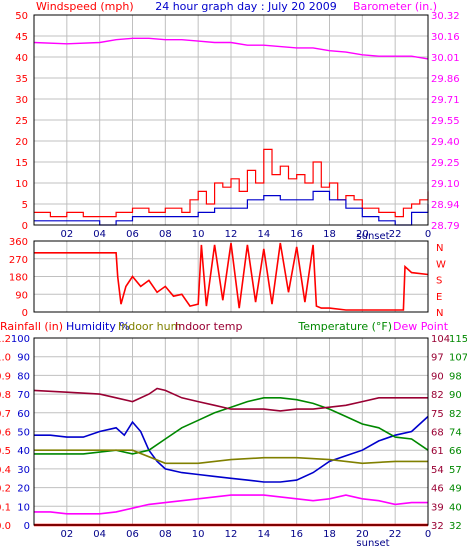 This screenshot has width=467, height=559. What do you see at coordinates (23, 376) in the screenshot?
I see `humidity-tick-label: 80` at bounding box center [23, 376].